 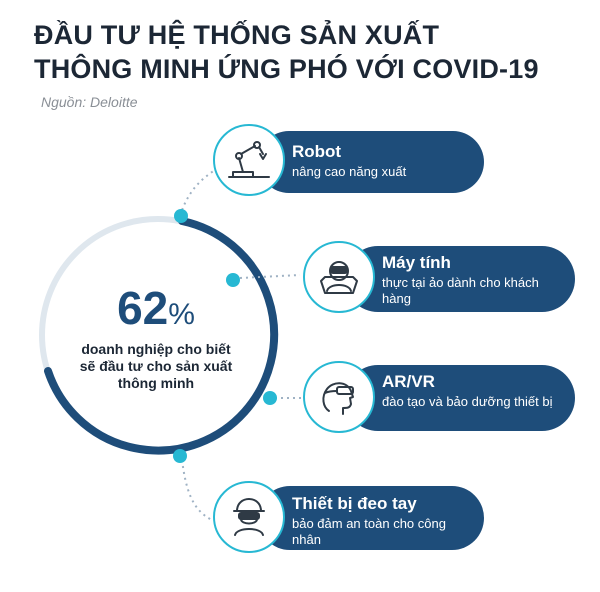 I want to click on card-computer-text: Máy tính thực tại ảo dành cho khách hàng, so click(x=472, y=280).